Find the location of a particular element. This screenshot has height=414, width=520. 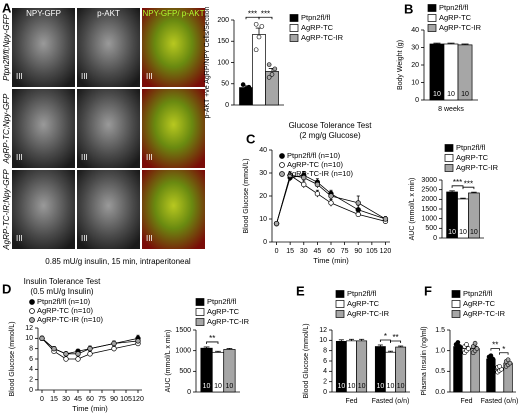

legend-label: AgRP-TC-IR (n=10) is located at coordinates (320, 173).